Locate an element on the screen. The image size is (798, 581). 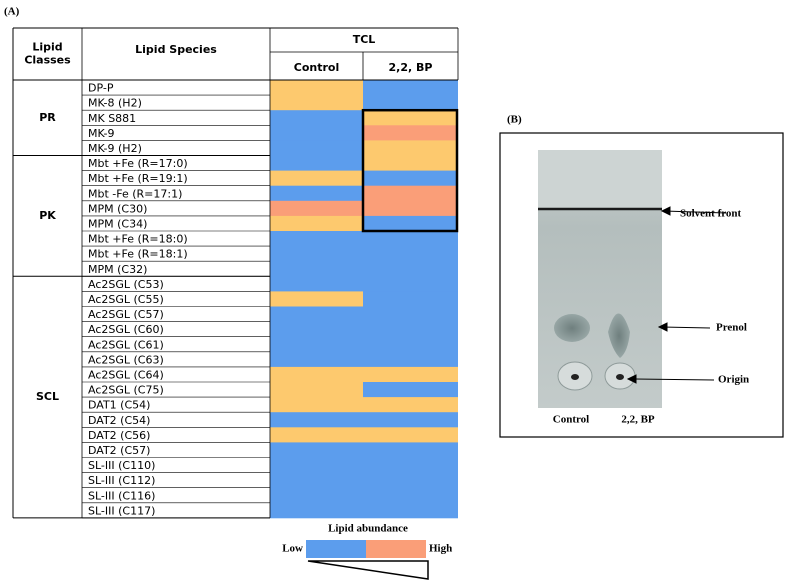
species-label: DAT2 (C57) is located at coordinates (119, 450).